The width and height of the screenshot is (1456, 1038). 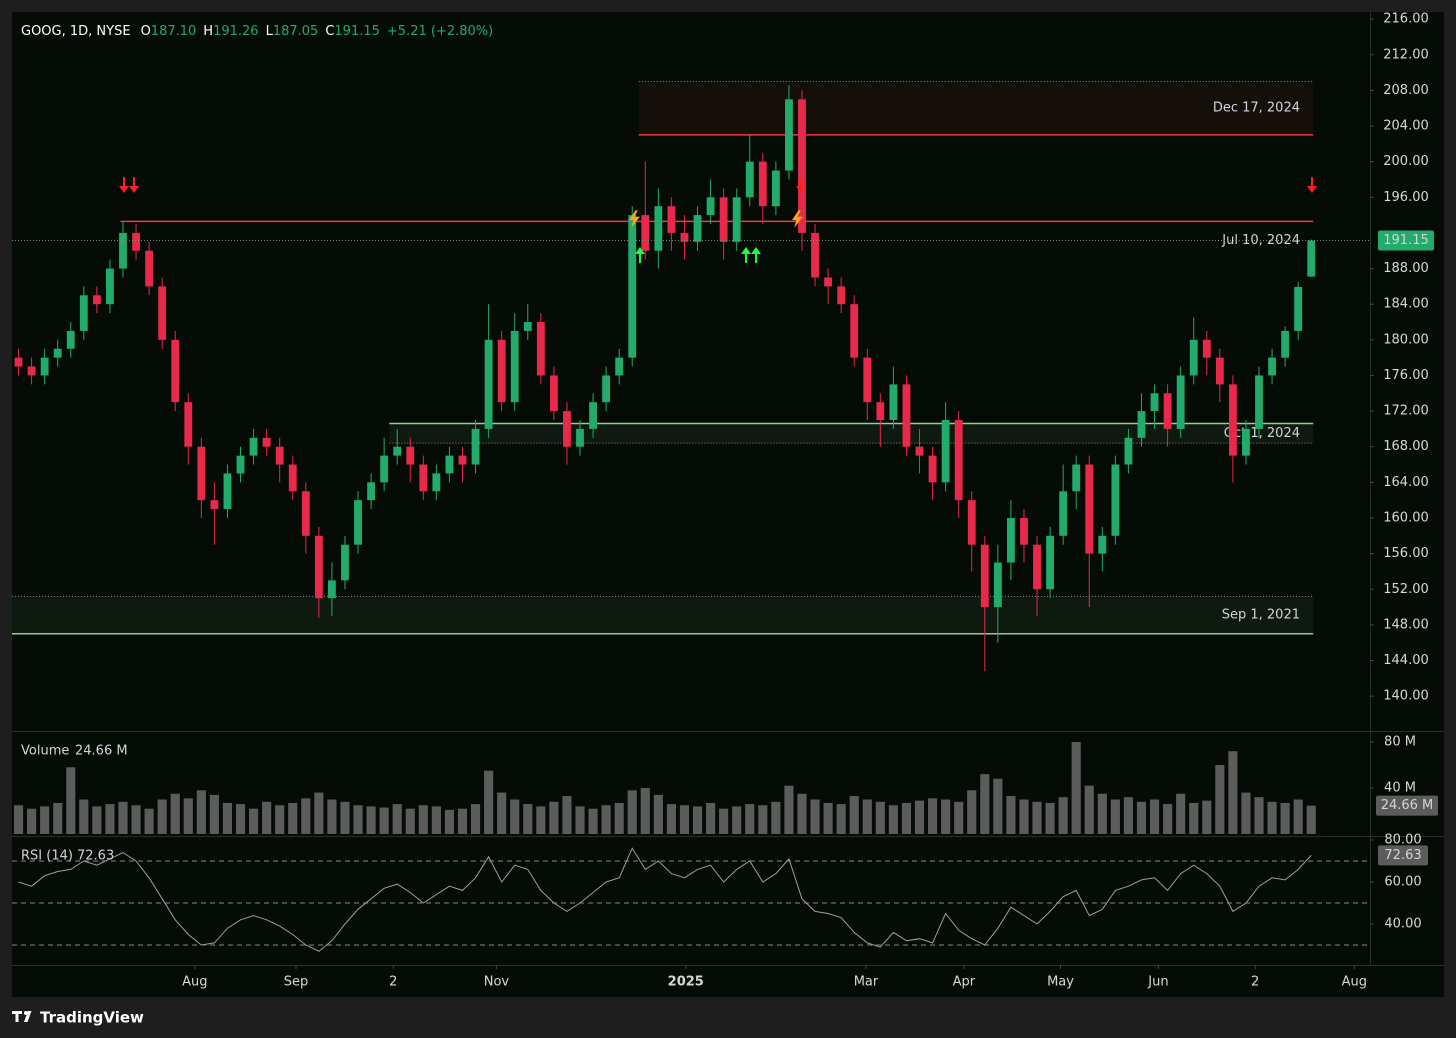 I want to click on ohlc-value: 187.05, so click(x=296, y=31).